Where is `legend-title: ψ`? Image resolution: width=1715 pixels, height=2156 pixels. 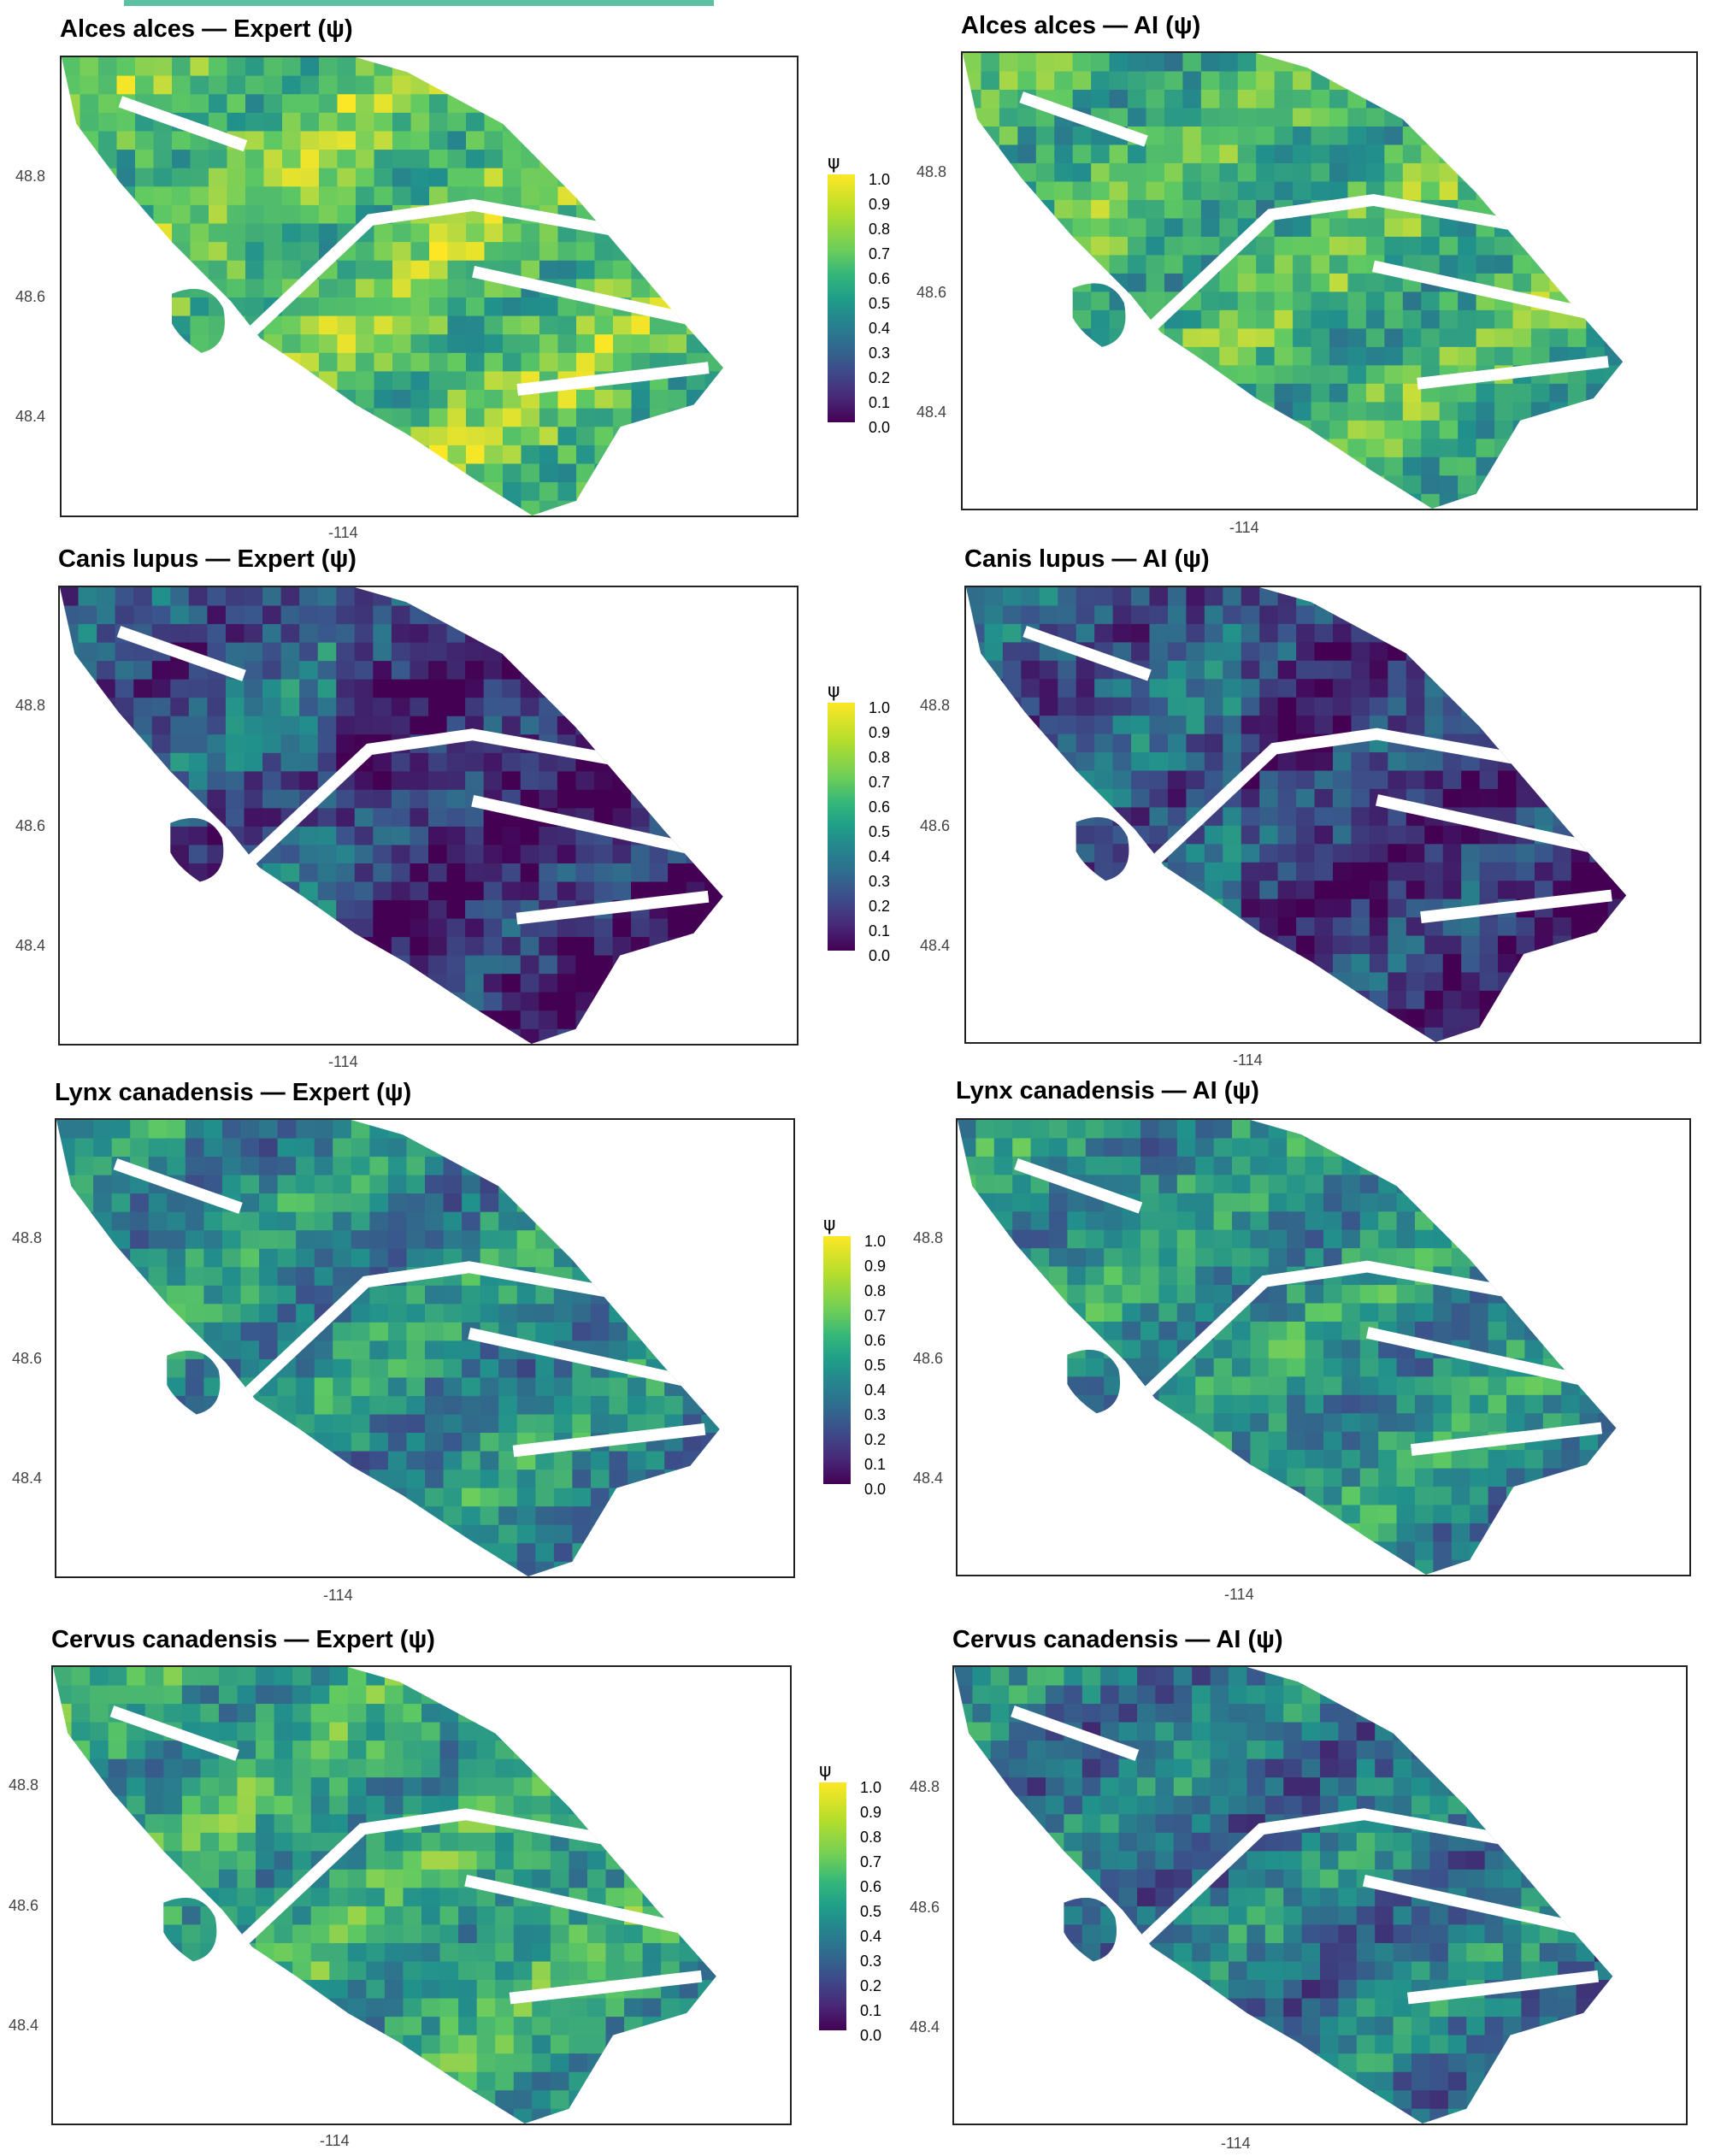 legend-title: ψ is located at coordinates (834, 163).